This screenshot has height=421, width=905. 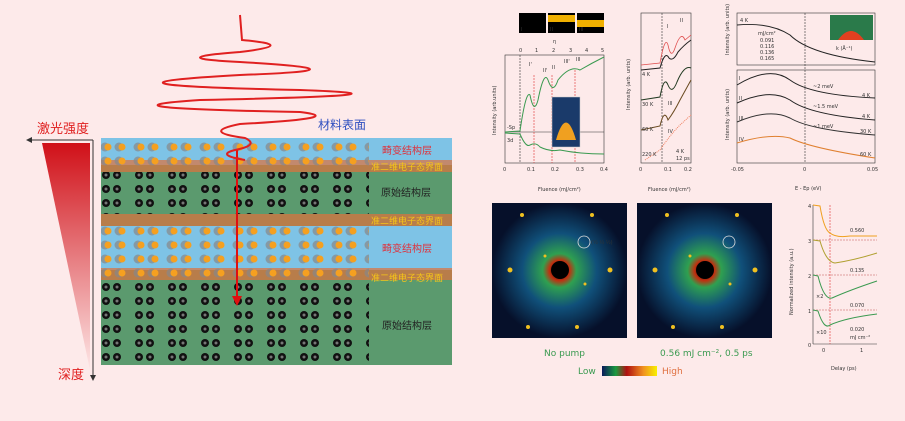 I want to click on series-label: -Sp, so click(x=511, y=128).